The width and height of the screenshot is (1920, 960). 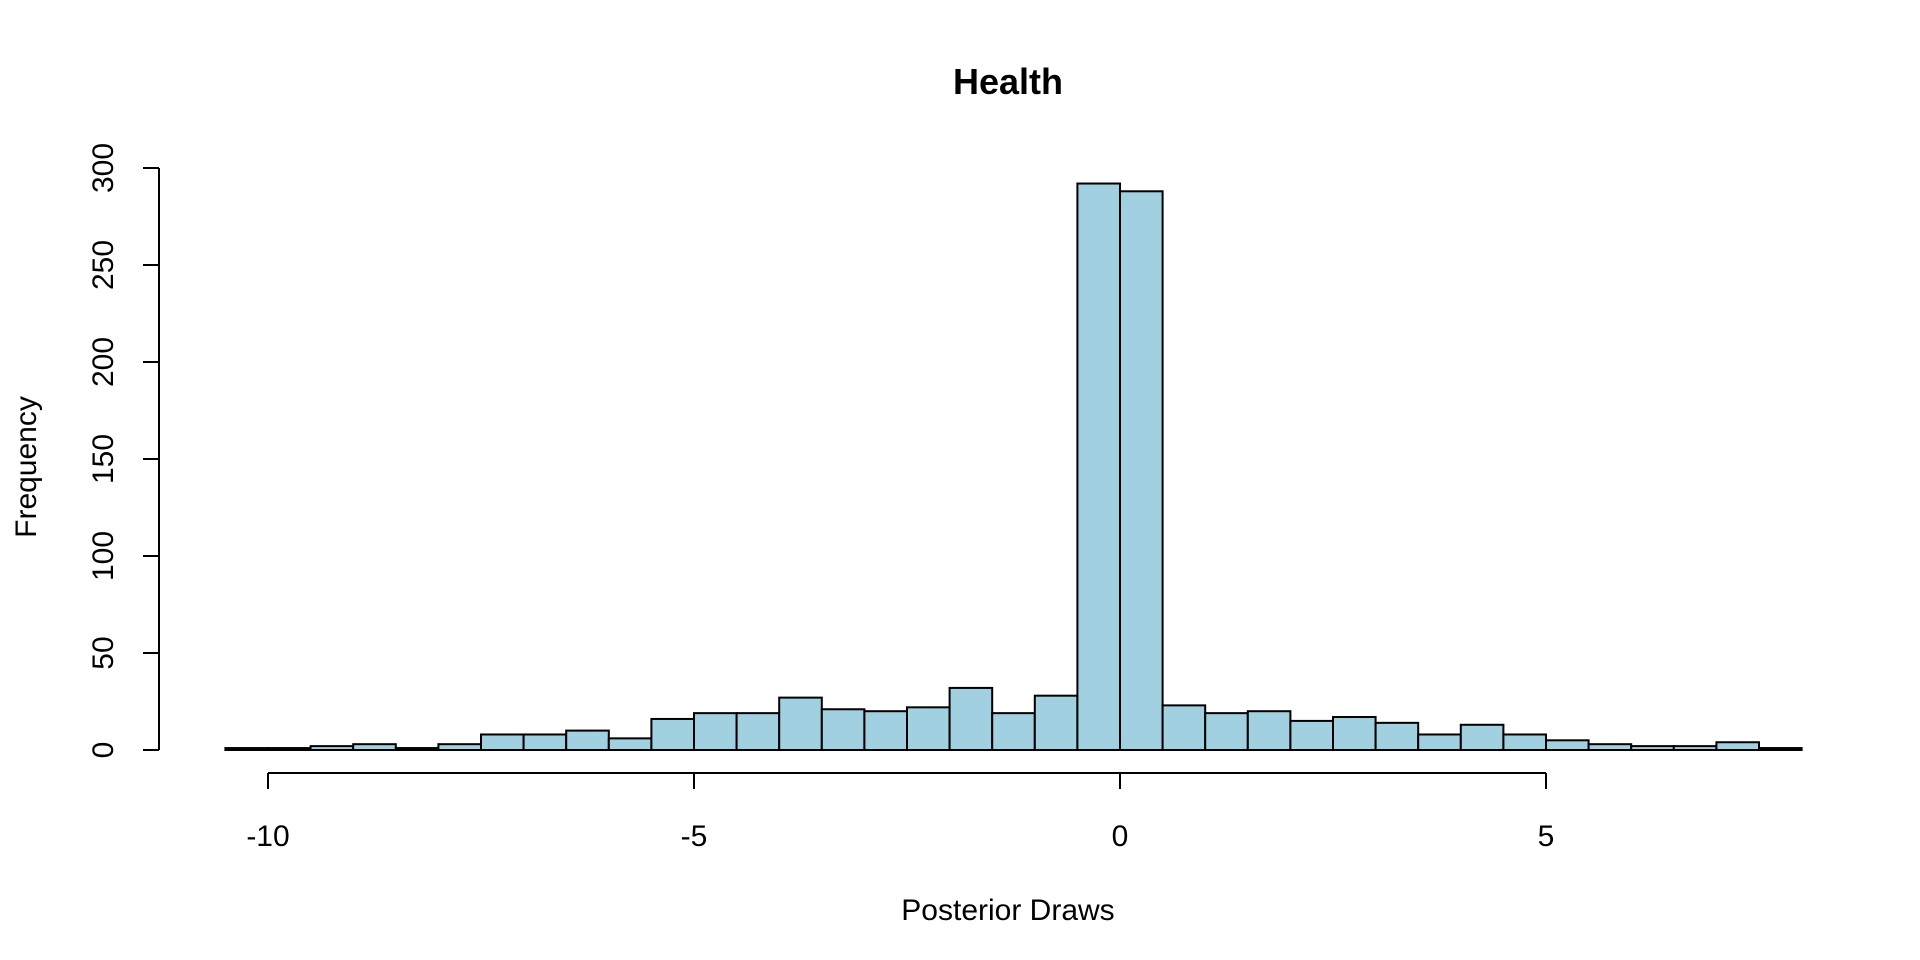 What do you see at coordinates (103, 750) in the screenshot?
I see `y-tick-label: 0` at bounding box center [103, 750].